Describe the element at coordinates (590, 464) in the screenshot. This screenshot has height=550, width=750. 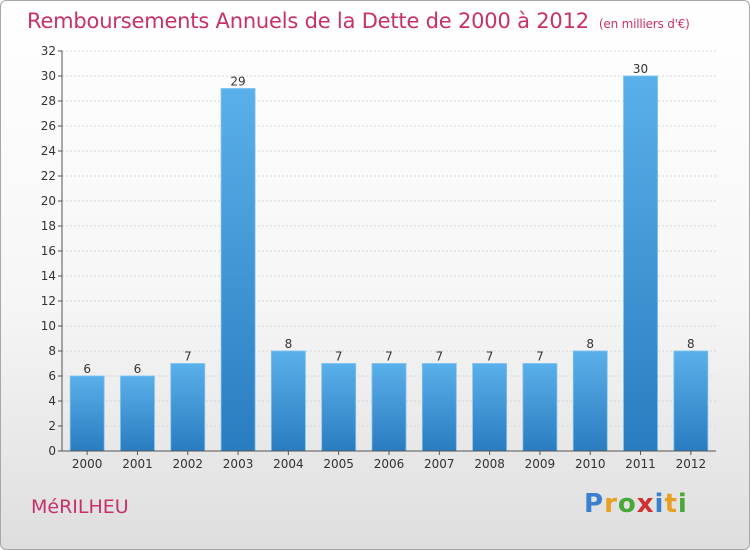
I see `x-tick-label: 2010` at that location.